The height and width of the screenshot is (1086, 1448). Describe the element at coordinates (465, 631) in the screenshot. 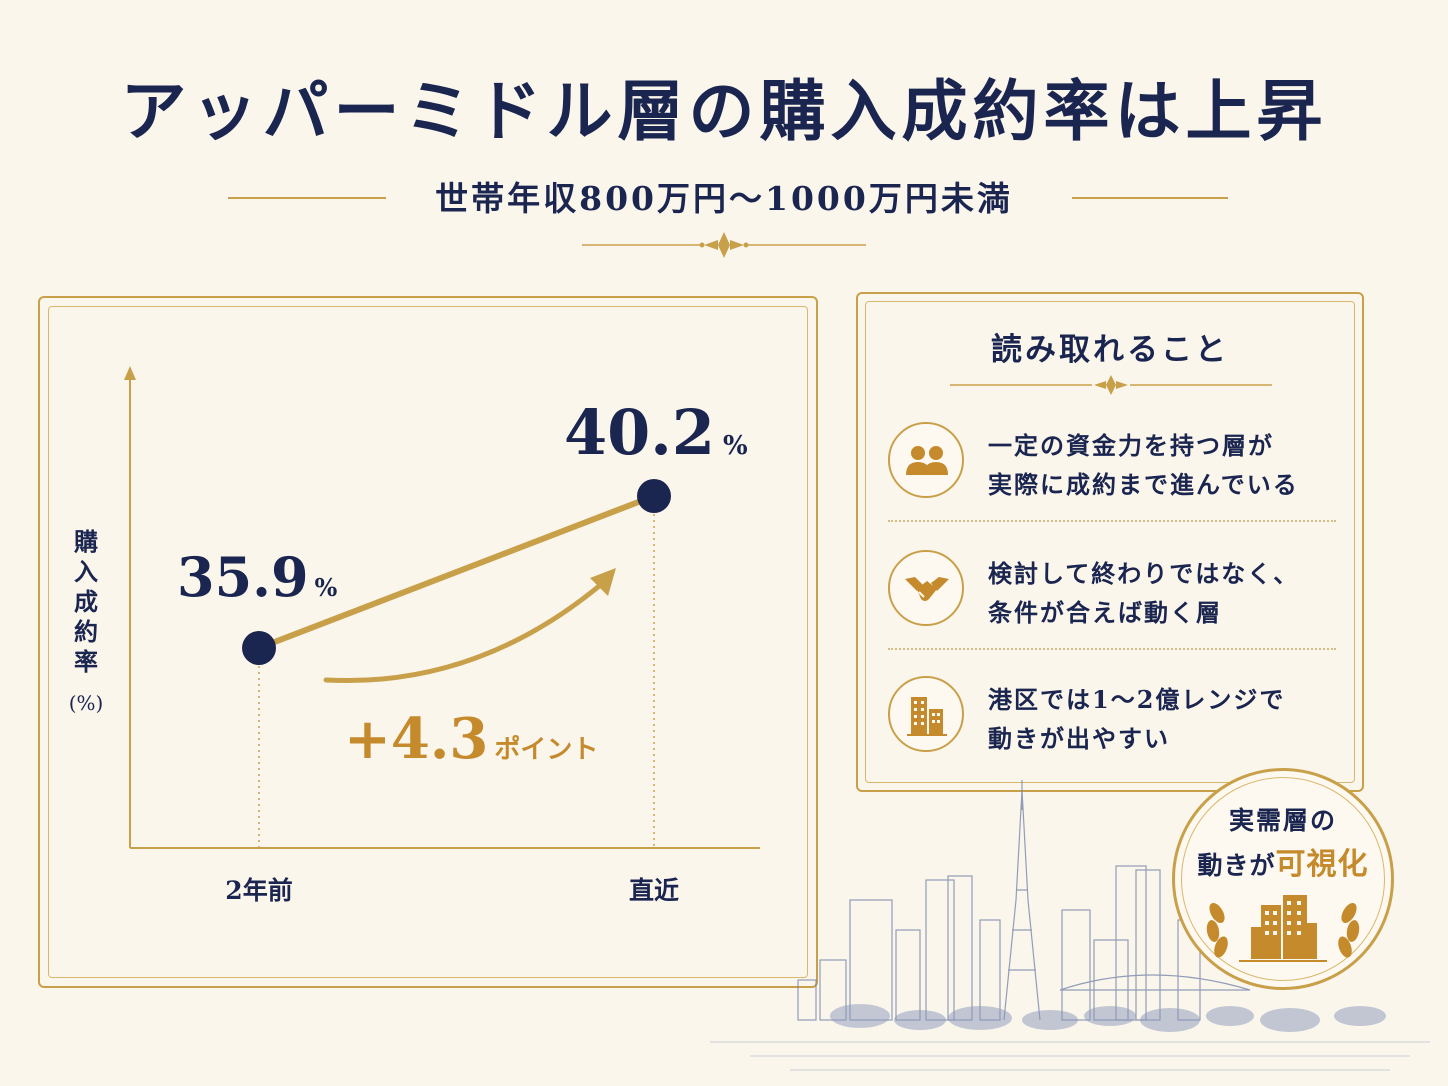

I see `increase-arrow` at that location.